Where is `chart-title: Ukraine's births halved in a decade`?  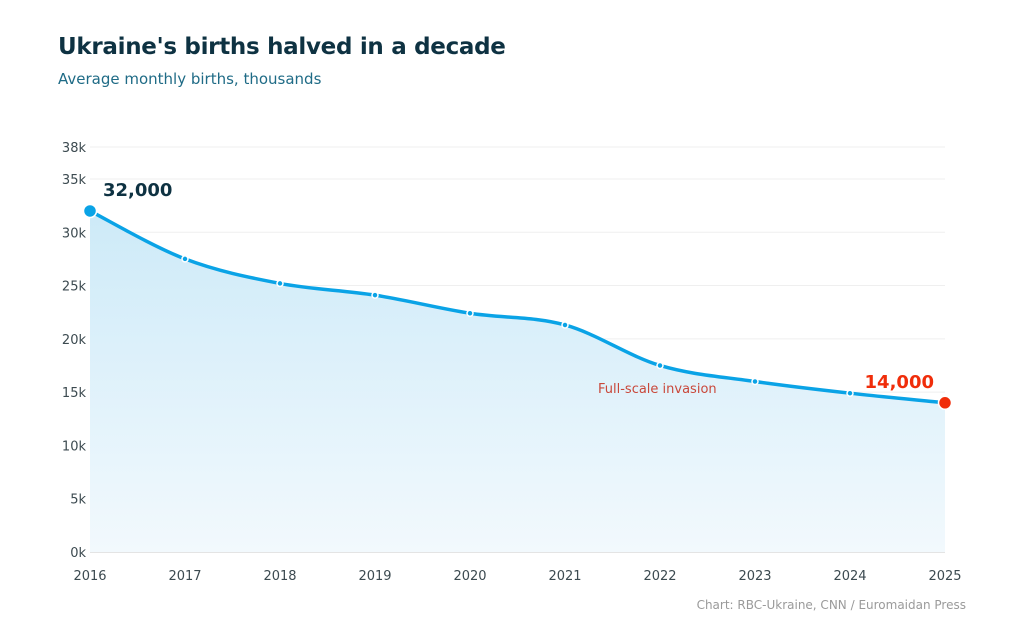 chart-title: Ukraine's births halved in a decade is located at coordinates (282, 47).